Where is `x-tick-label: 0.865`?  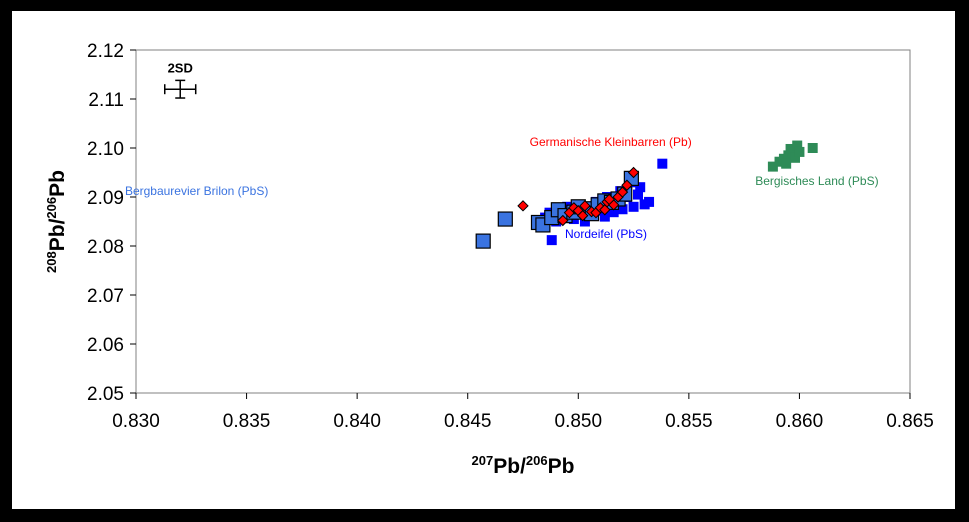
x-tick-label: 0.865 is located at coordinates (910, 421).